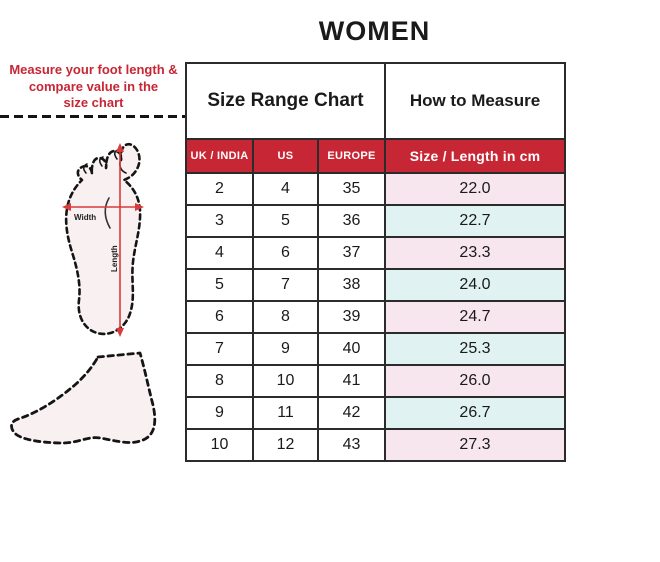 Image resolution: width=660 pixels, height=562 pixels. What do you see at coordinates (351, 221) in the screenshot?
I see `cell-europe-size: 36` at bounding box center [351, 221].